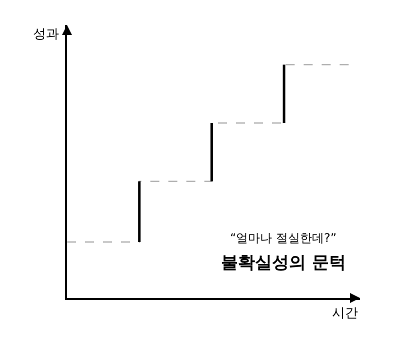  Describe the element at coordinates (345, 313) in the screenshot. I see `x-axis-title: 시간` at that location.